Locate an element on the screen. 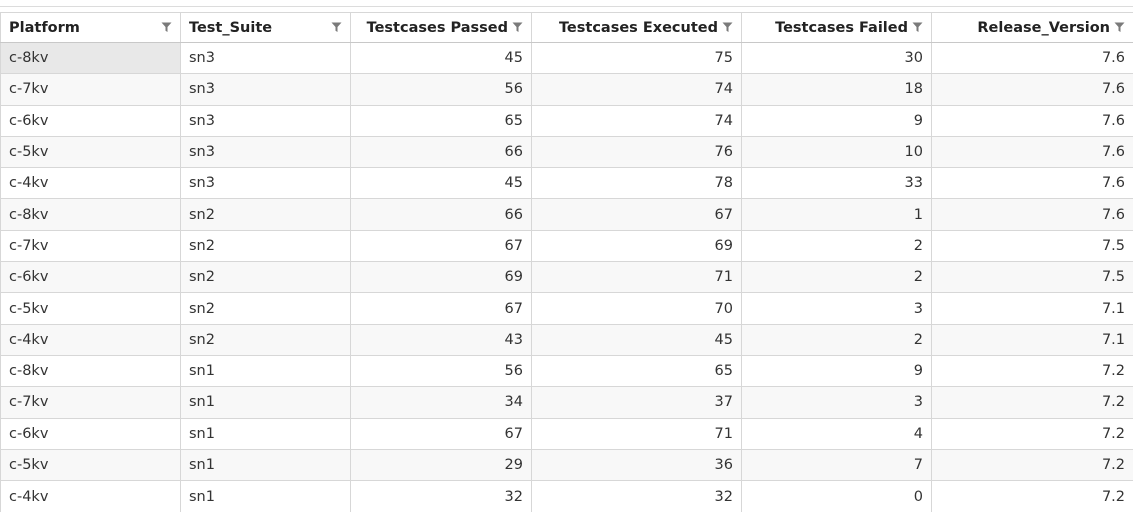  table-cell: 34 is located at coordinates (441, 402).